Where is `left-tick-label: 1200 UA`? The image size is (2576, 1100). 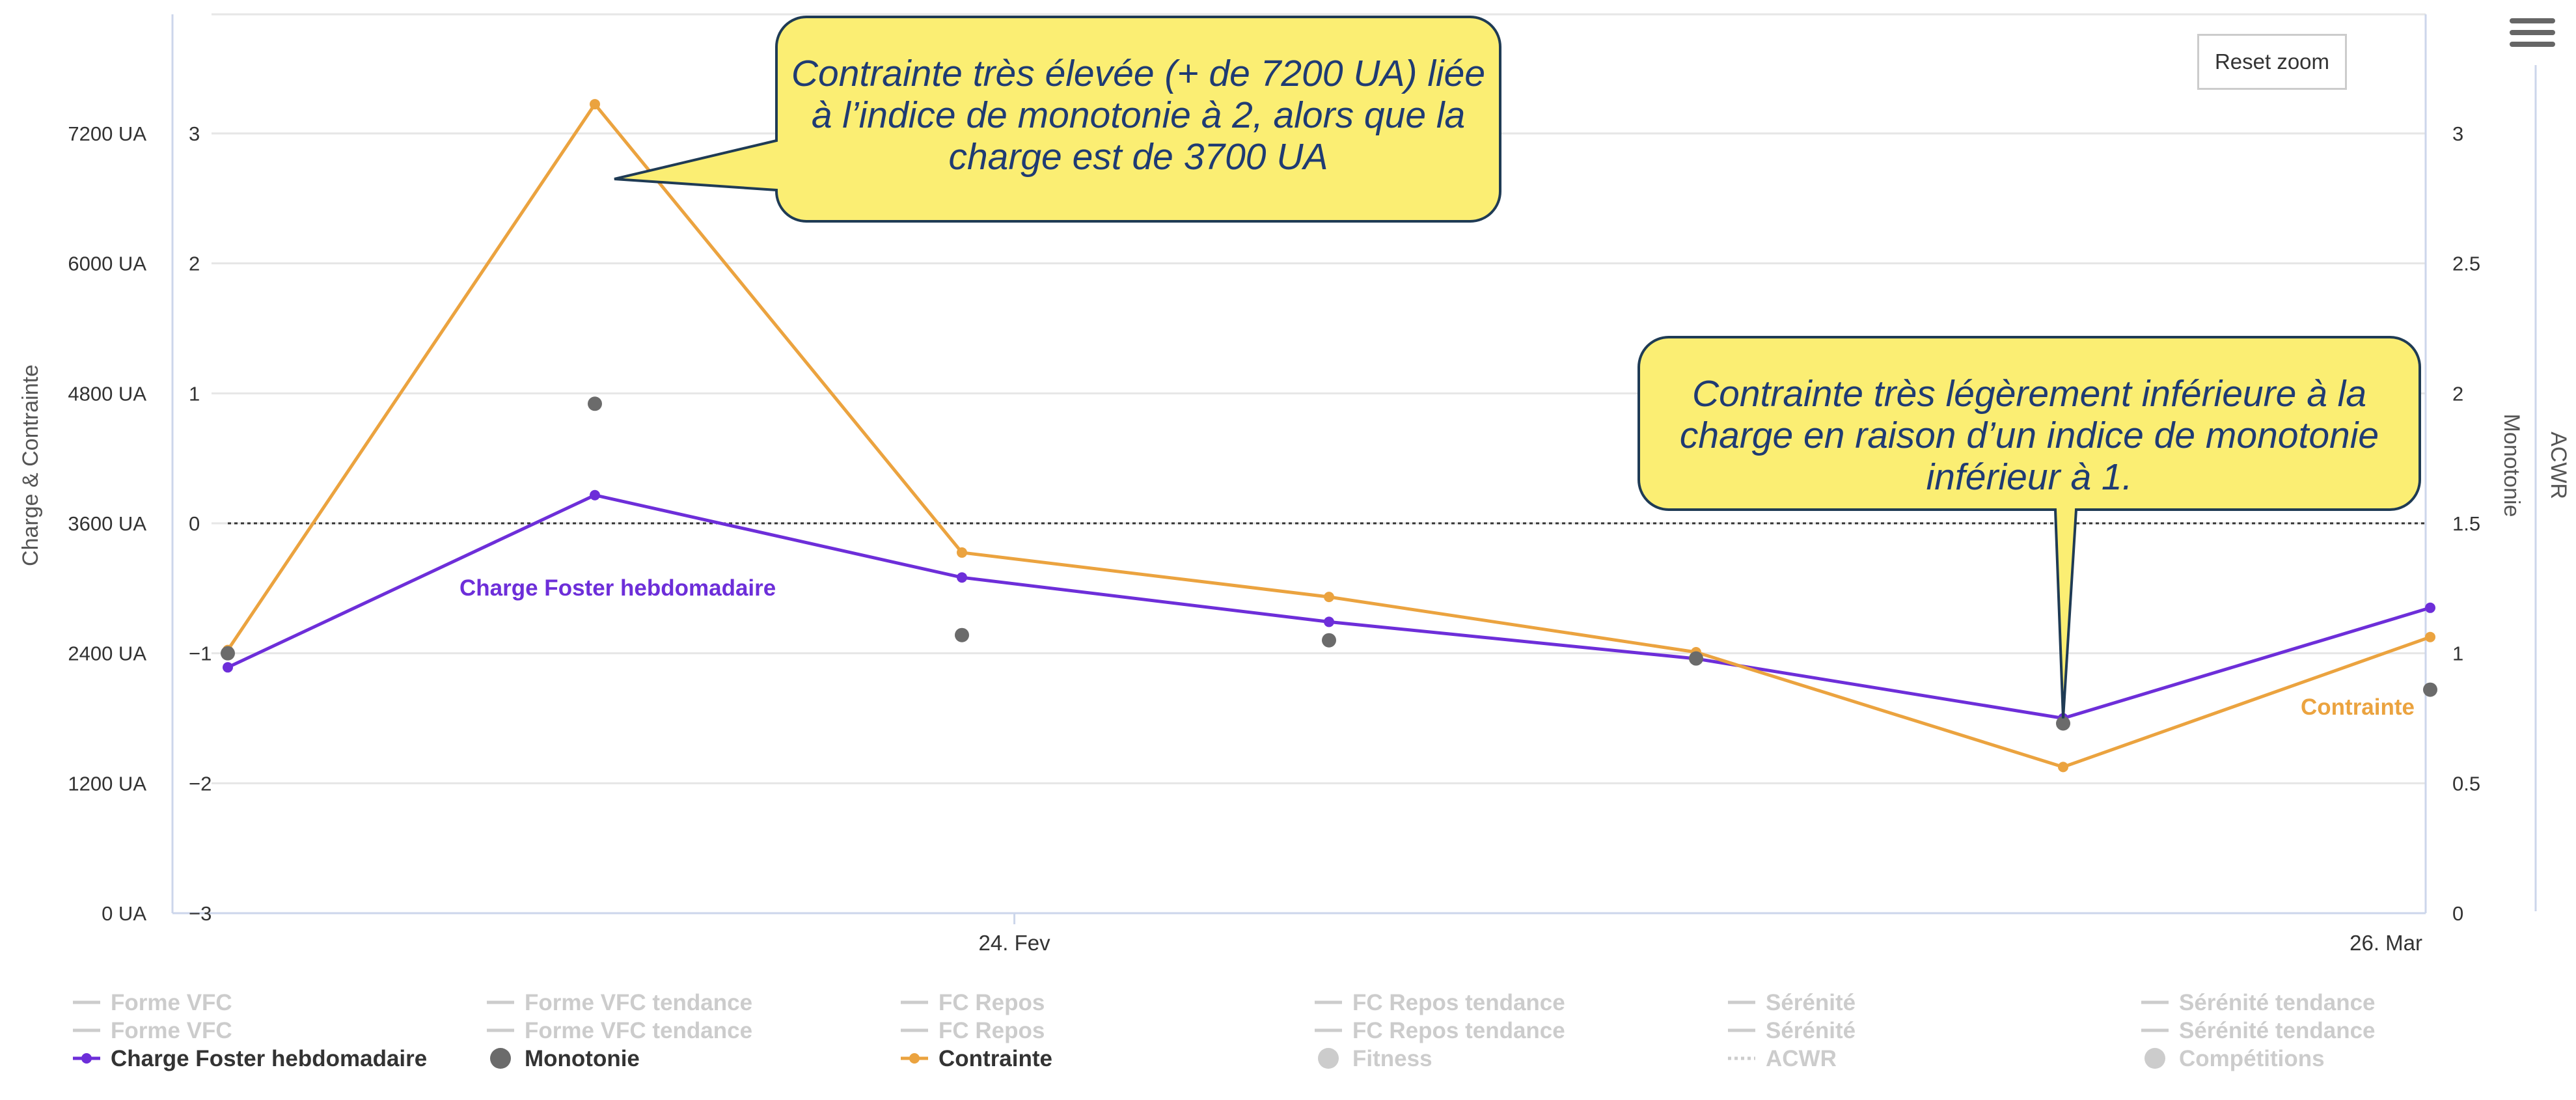
left-tick-label: 1200 UA is located at coordinates (107, 783).